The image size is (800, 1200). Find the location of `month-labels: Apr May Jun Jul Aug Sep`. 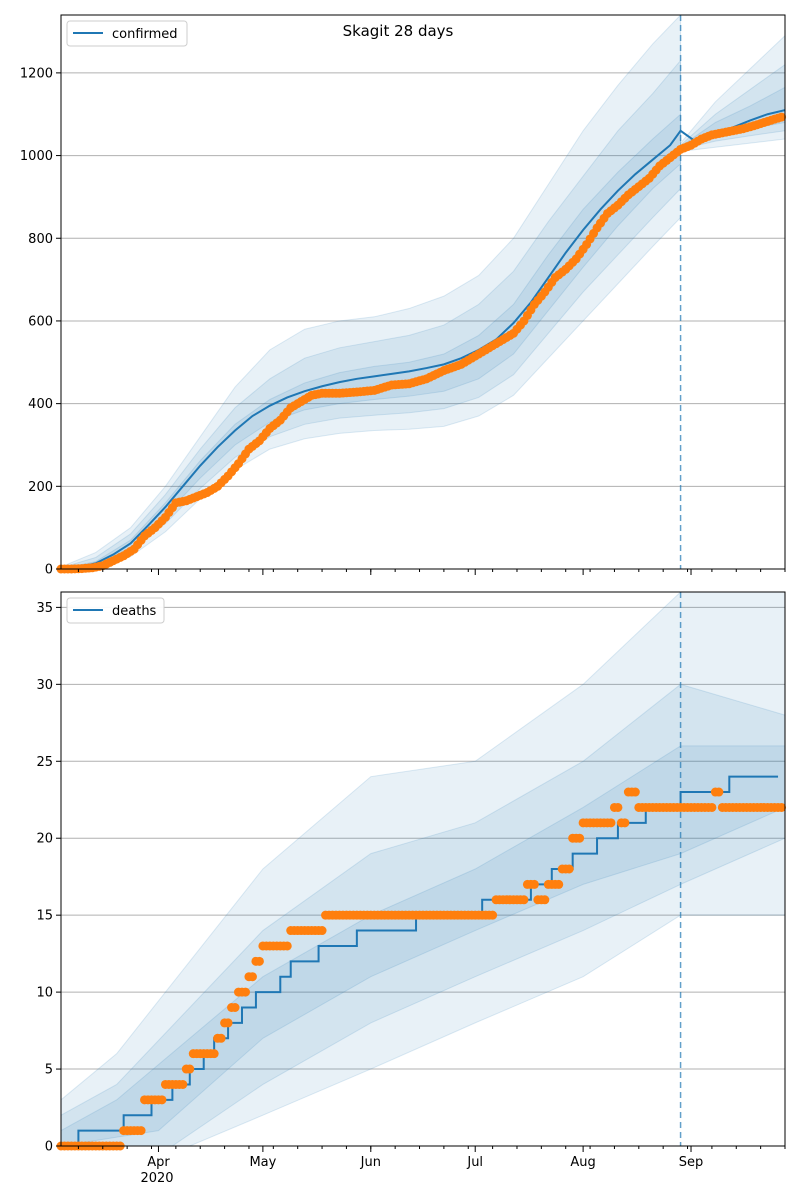

month-labels: Apr May Jun Jul Aug Sep is located at coordinates (425, 1162).